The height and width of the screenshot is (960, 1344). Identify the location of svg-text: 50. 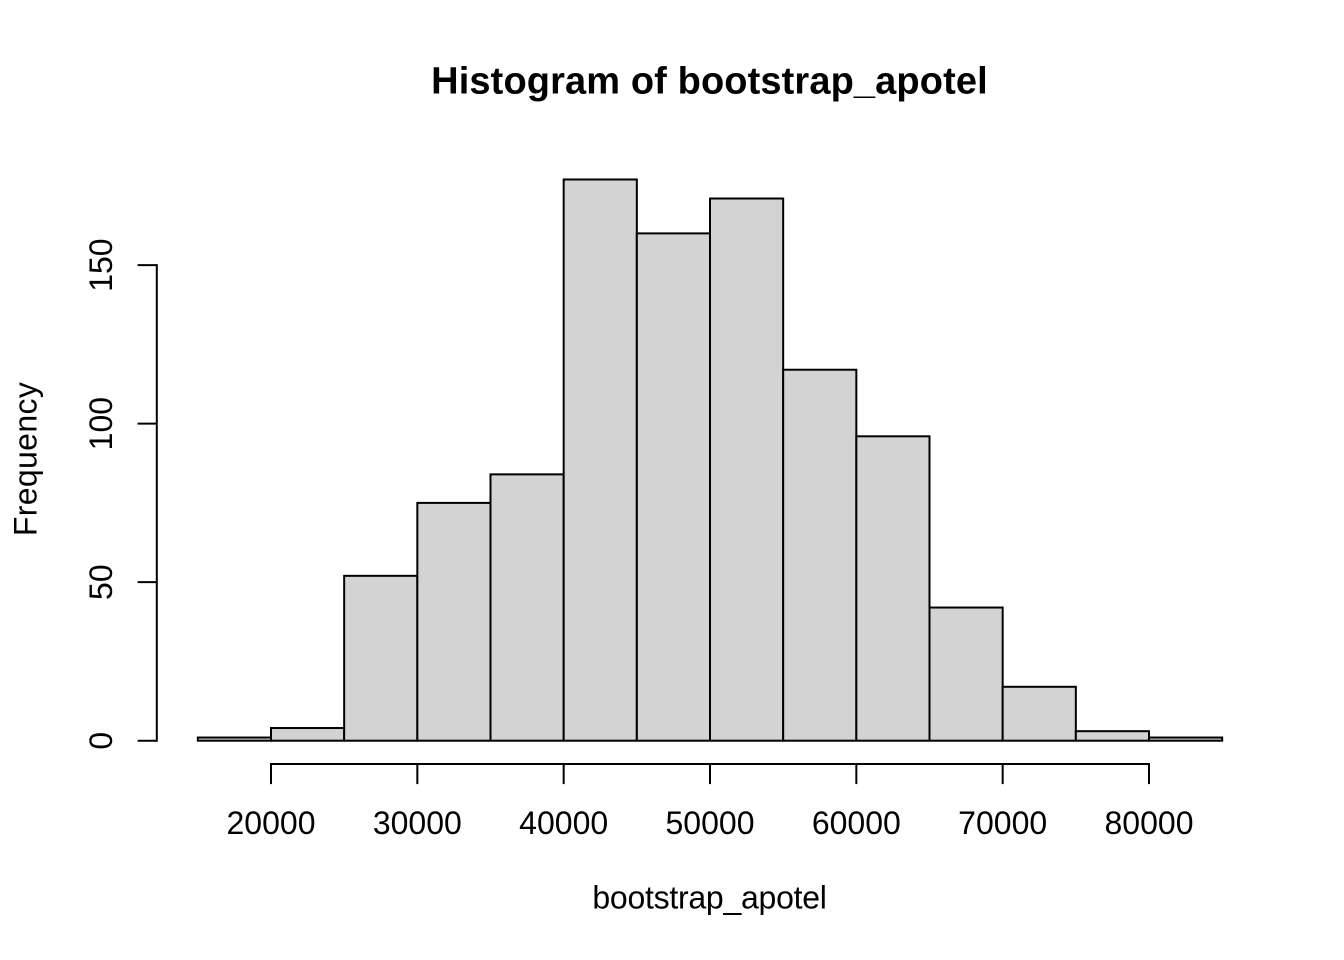
(101, 582).